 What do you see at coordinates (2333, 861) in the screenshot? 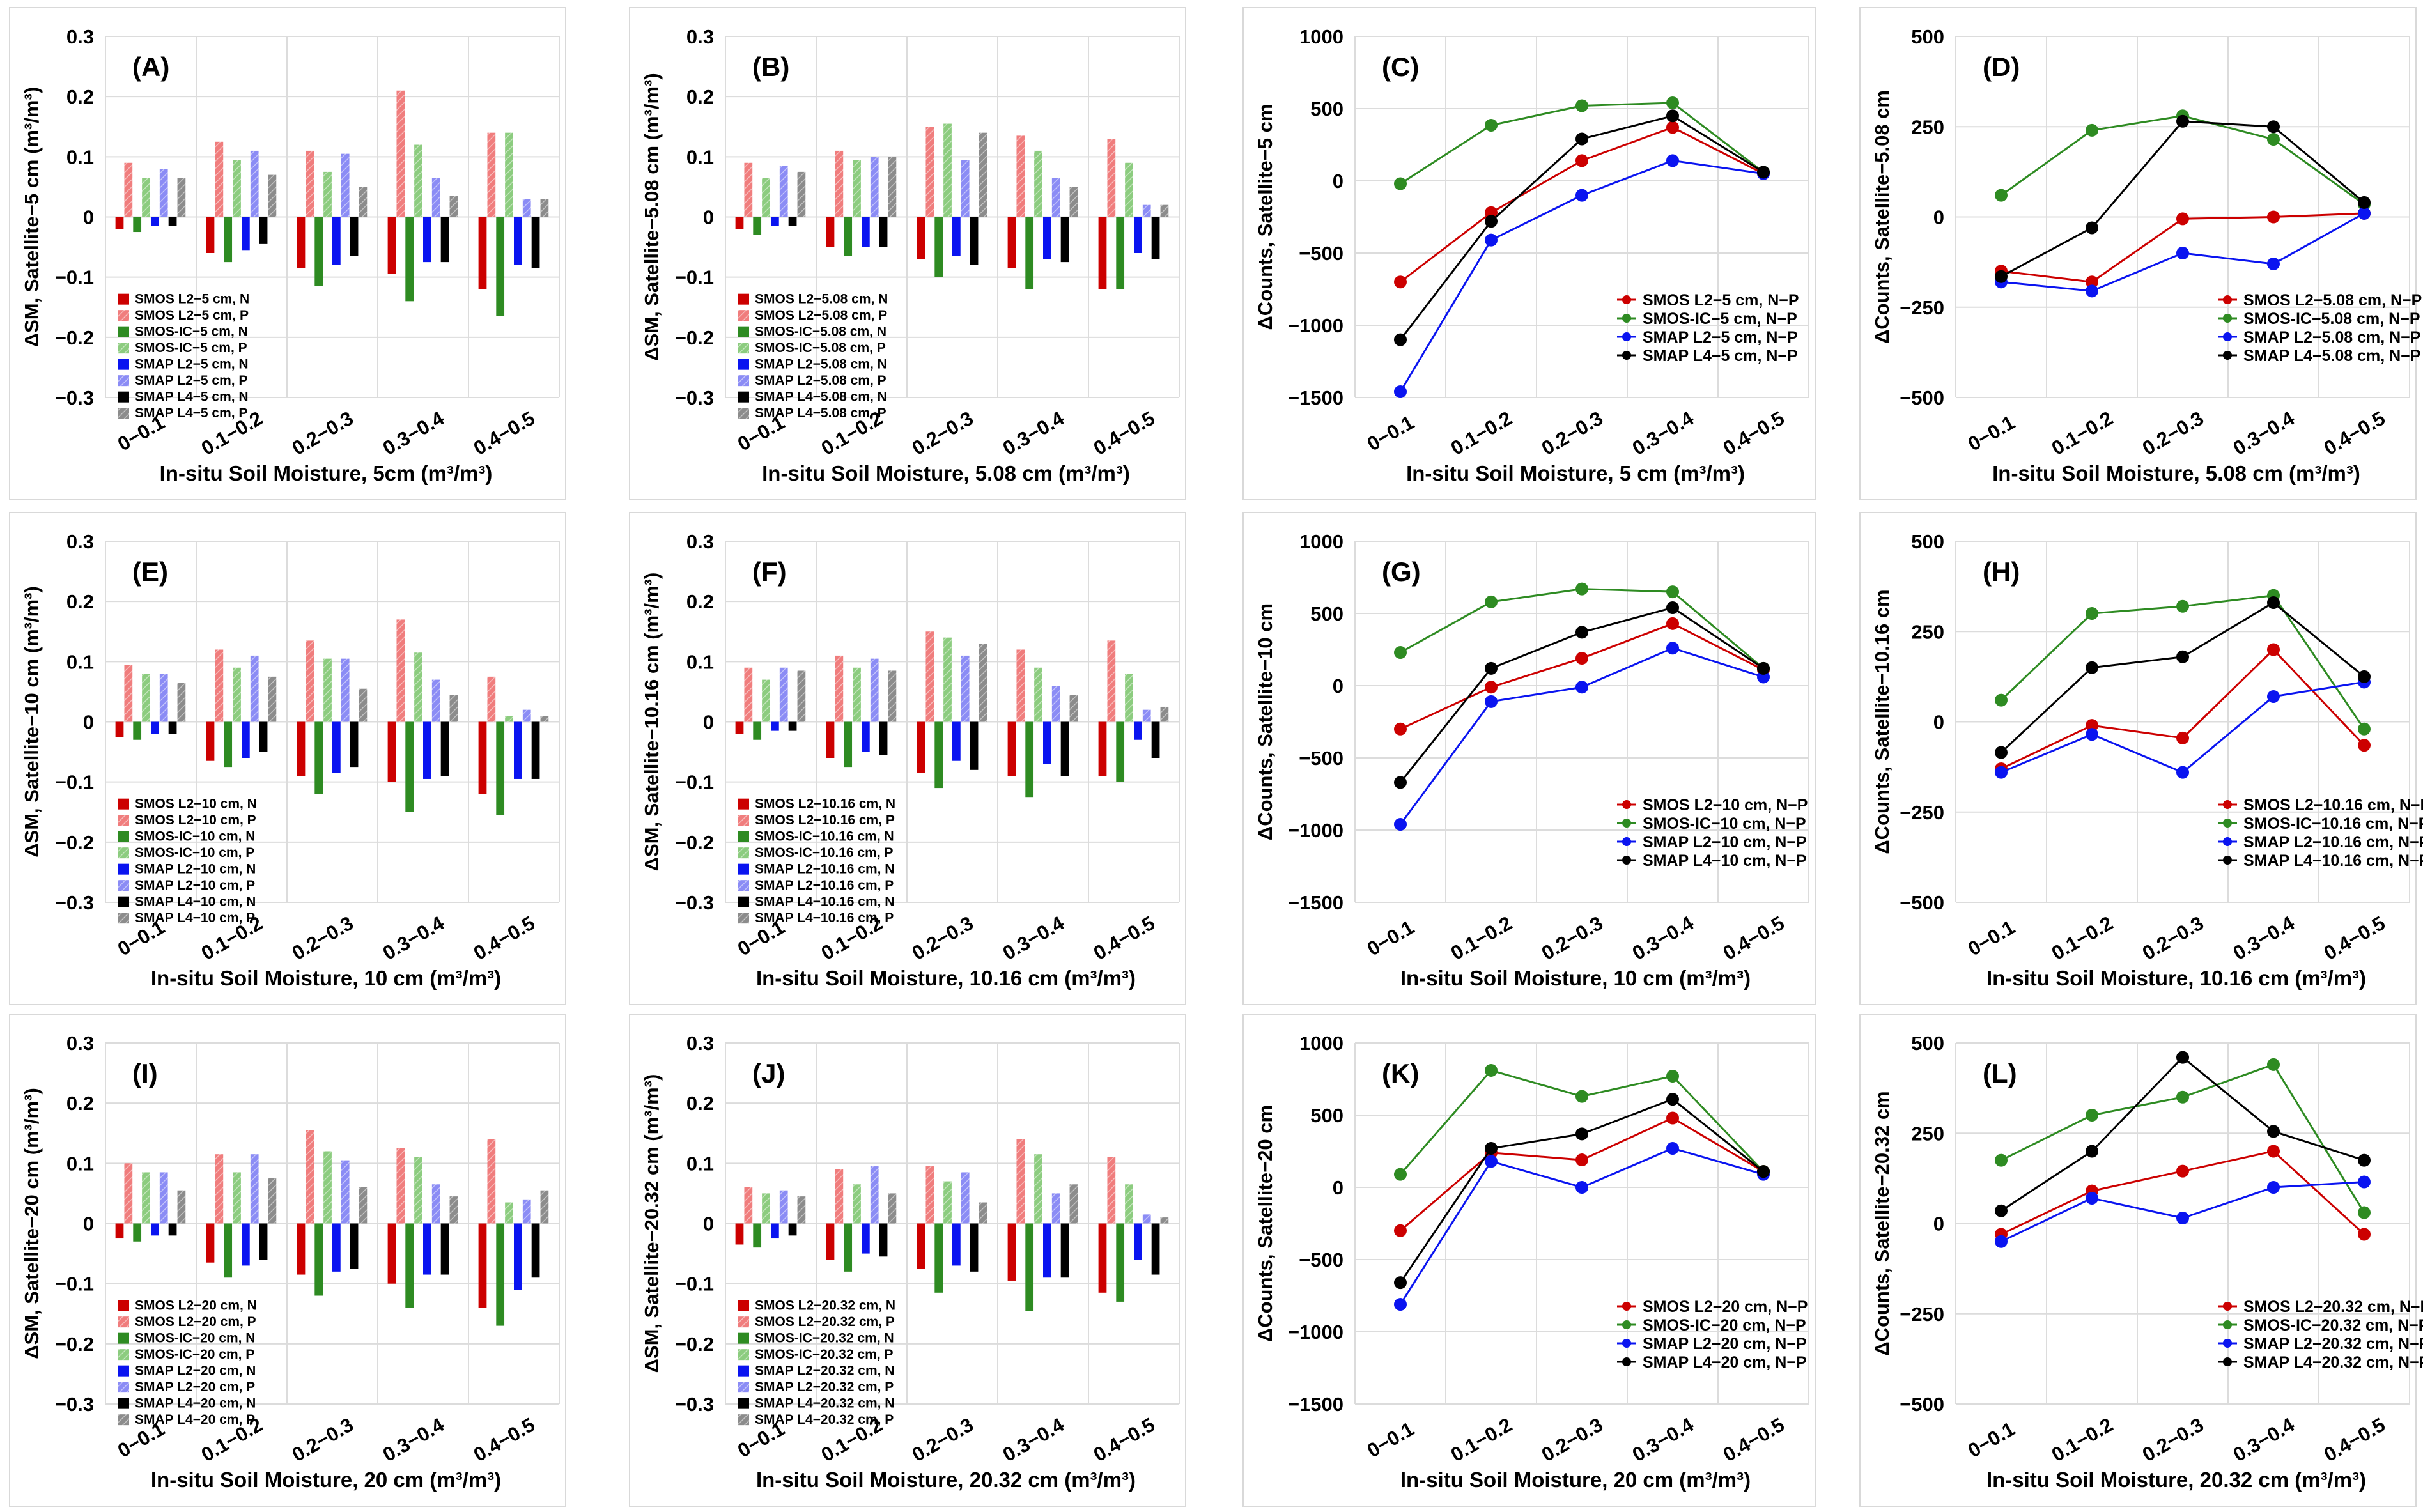
I see `legend-label: SMAP L4−10.16 cm, N−P` at bounding box center [2333, 861].